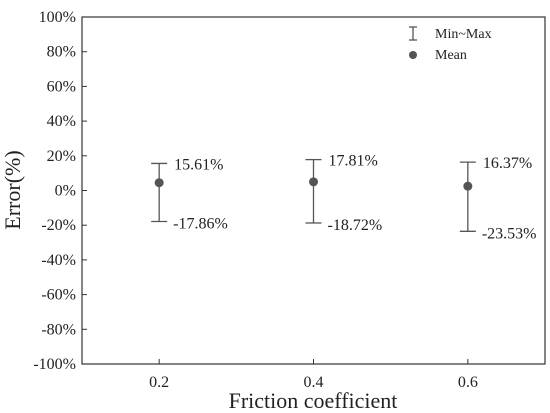 This screenshot has height=413, width=550. Describe the element at coordinates (413, 33) in the screenshot. I see `legend-errorbar-icon` at that location.